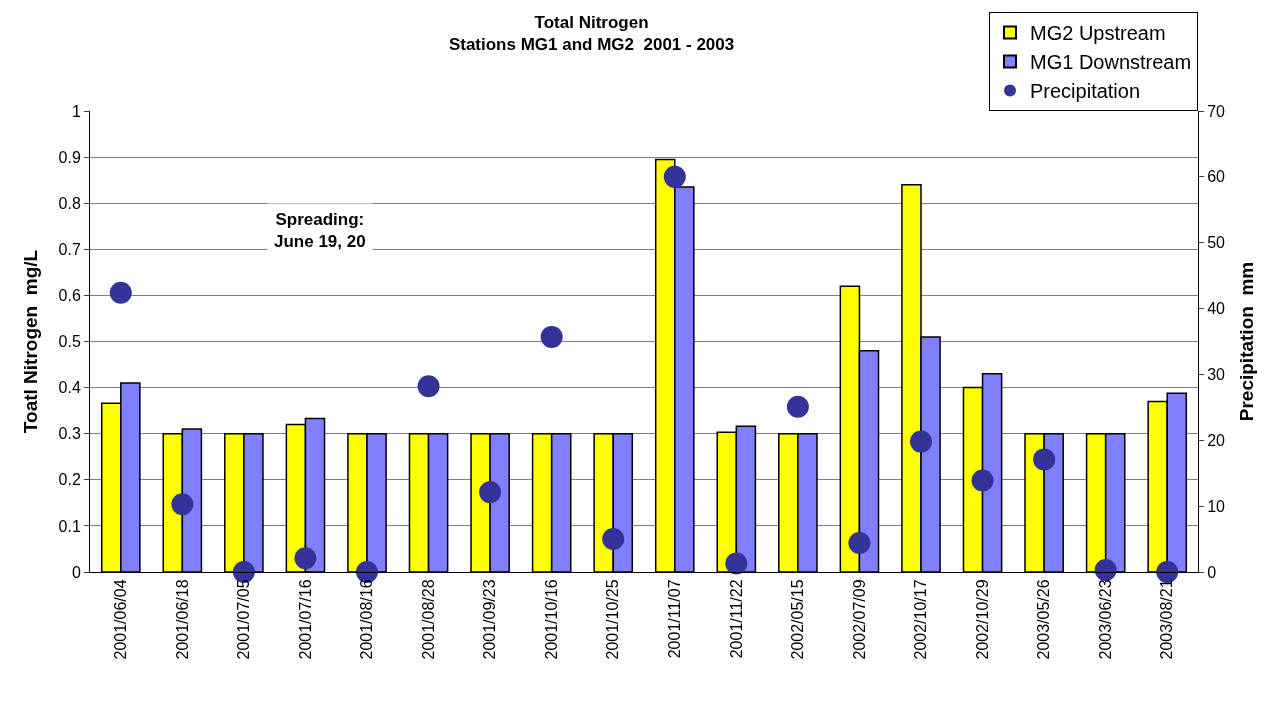 The width and height of the screenshot is (1286, 702). I want to click on legend-label: MG2 Upstream, so click(1098, 33).